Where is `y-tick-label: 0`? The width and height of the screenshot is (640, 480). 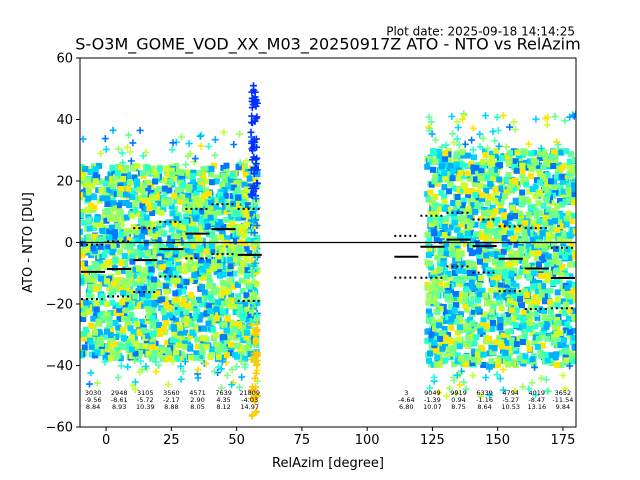
y-tick-label: 0 is located at coordinates (69, 243).